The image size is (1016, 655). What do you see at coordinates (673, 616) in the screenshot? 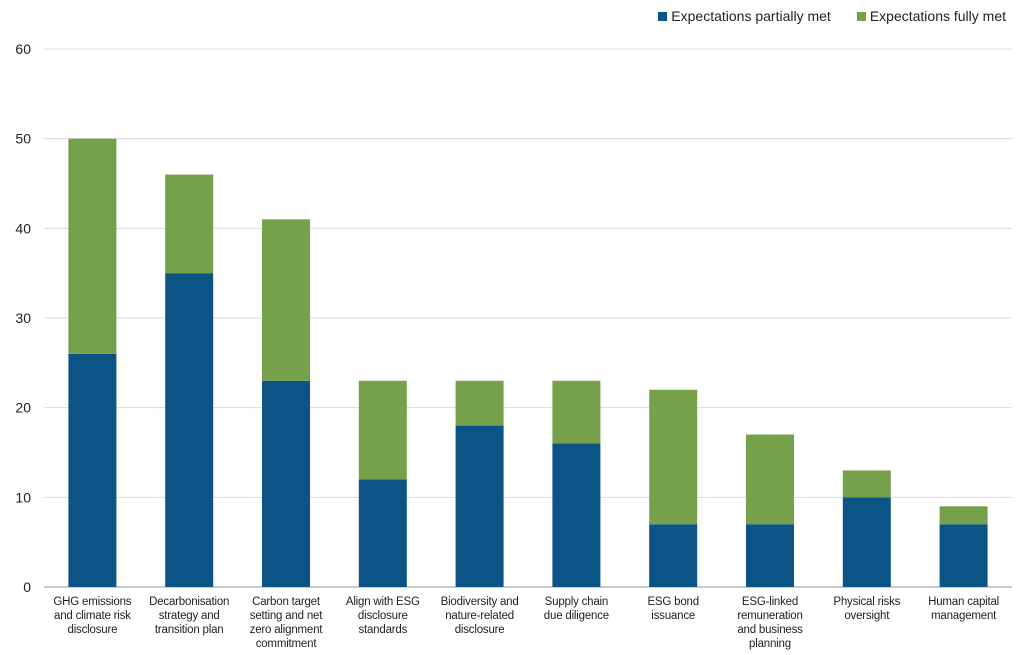
I see `x-tick-label-line: issuance` at bounding box center [673, 616].